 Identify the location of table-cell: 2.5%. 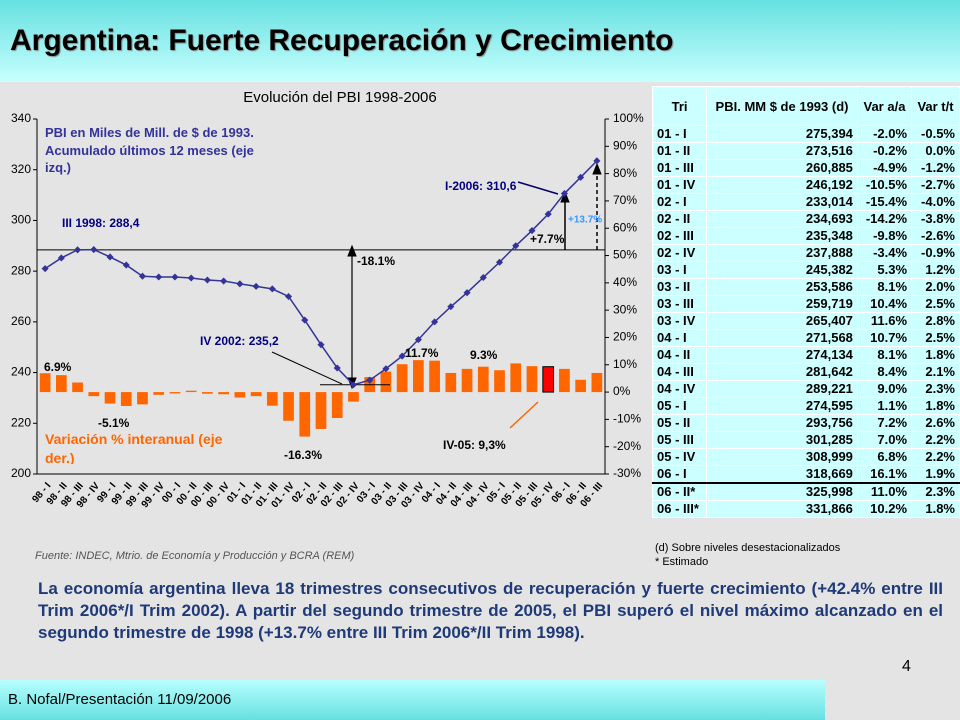
(935, 304).